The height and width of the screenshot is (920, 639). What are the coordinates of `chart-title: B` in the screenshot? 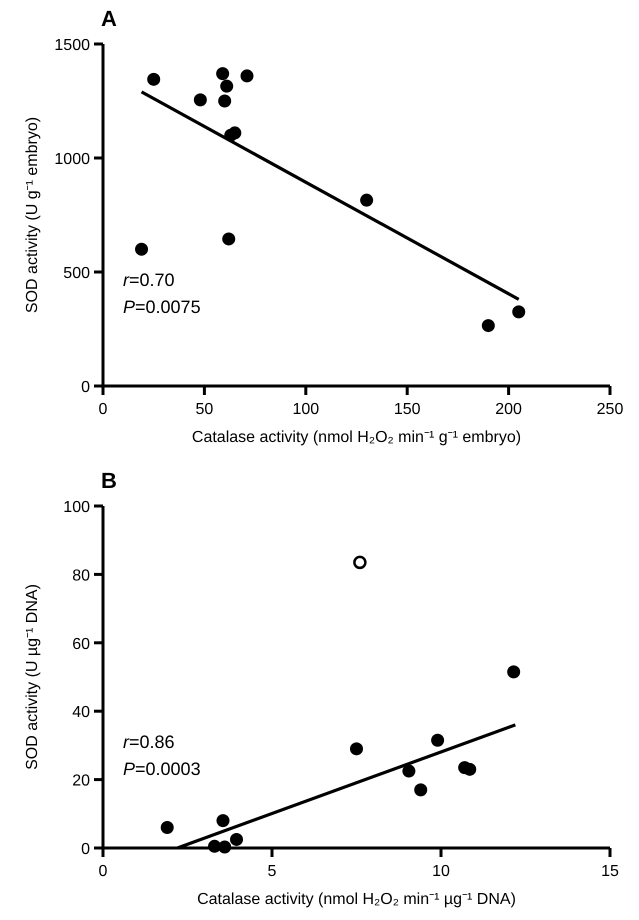 It's located at (109, 480).